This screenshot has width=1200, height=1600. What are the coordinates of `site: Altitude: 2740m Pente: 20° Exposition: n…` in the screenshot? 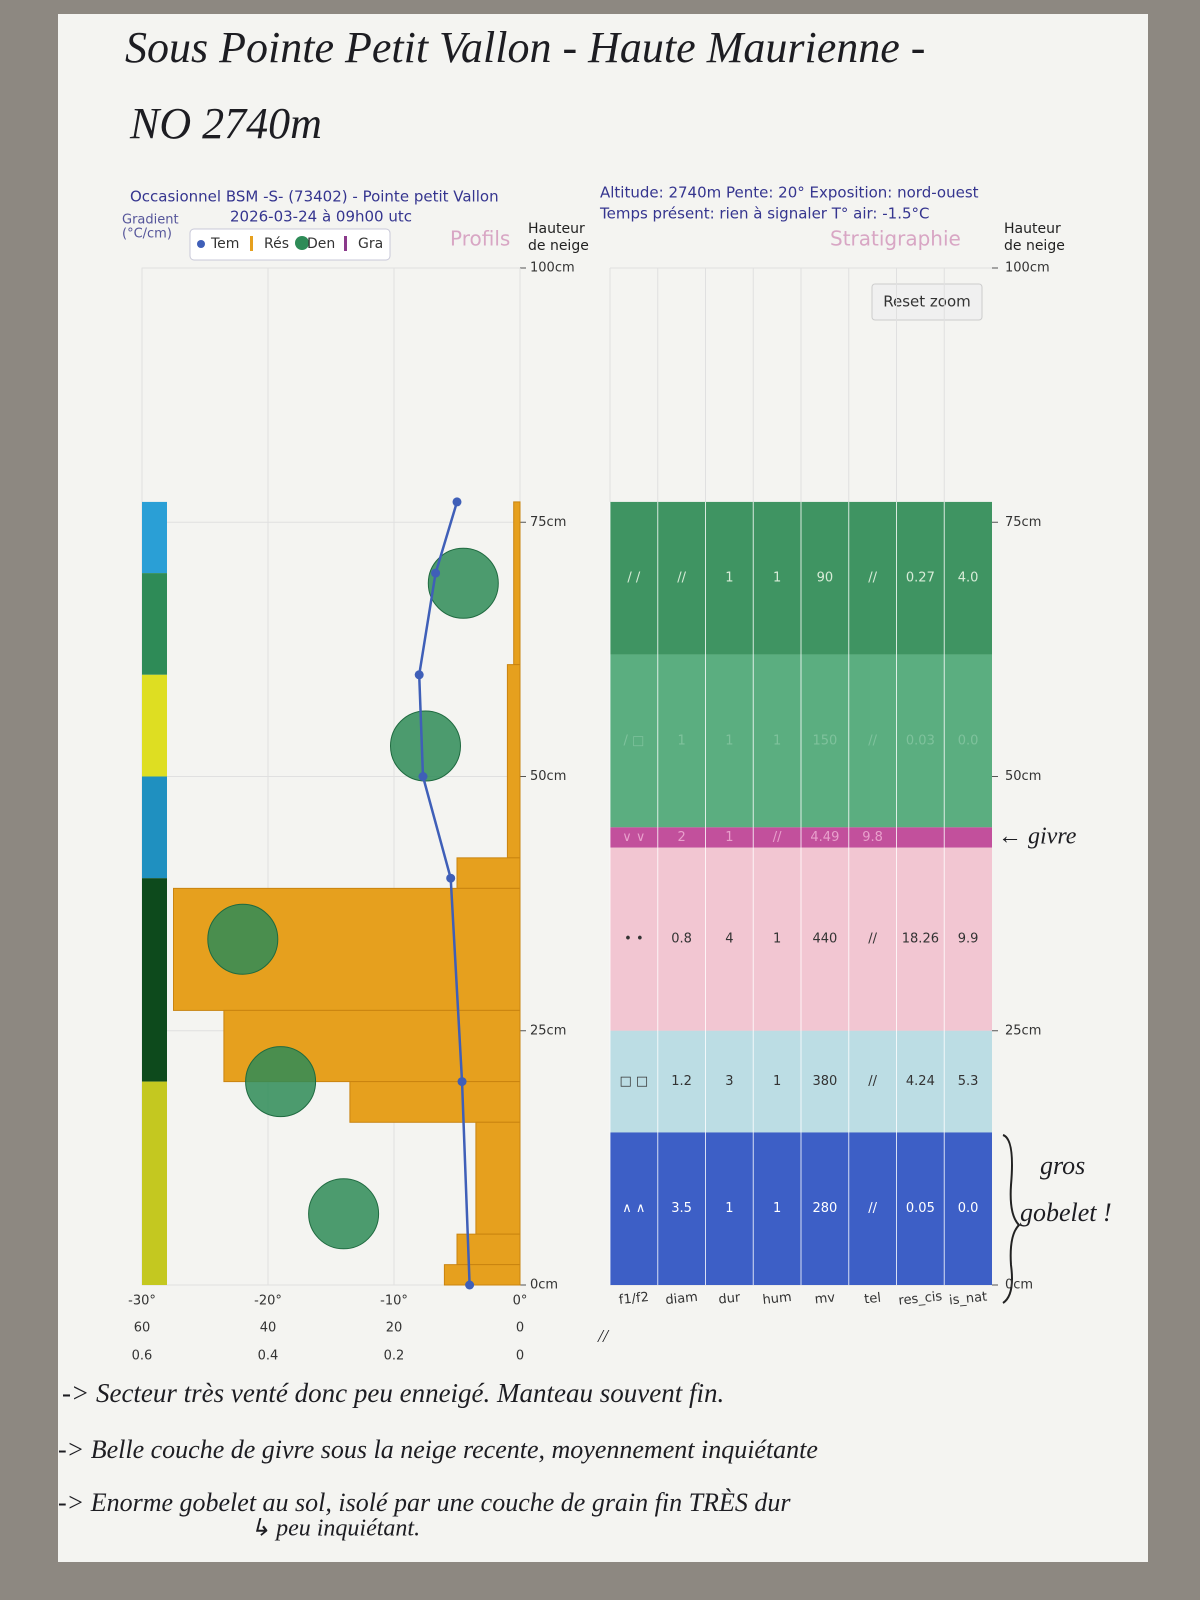 It's located at (789, 193).